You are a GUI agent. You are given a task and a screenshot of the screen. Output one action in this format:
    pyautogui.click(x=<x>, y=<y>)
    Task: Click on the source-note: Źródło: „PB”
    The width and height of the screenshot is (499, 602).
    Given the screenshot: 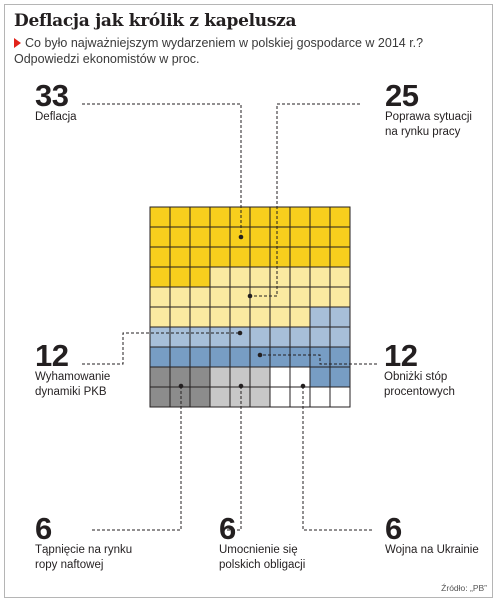 What is the action you would take?
    pyautogui.click(x=464, y=588)
    